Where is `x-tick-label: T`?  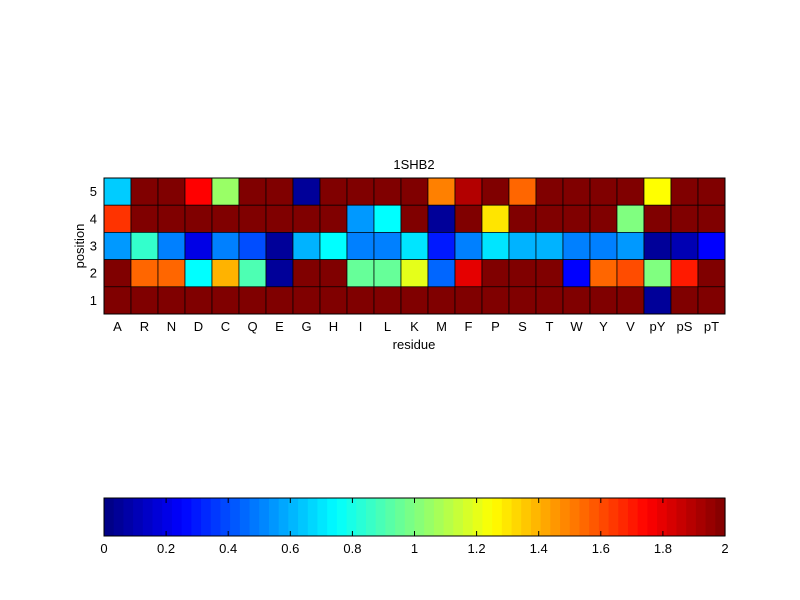 x-tick-label: T is located at coordinates (550, 326).